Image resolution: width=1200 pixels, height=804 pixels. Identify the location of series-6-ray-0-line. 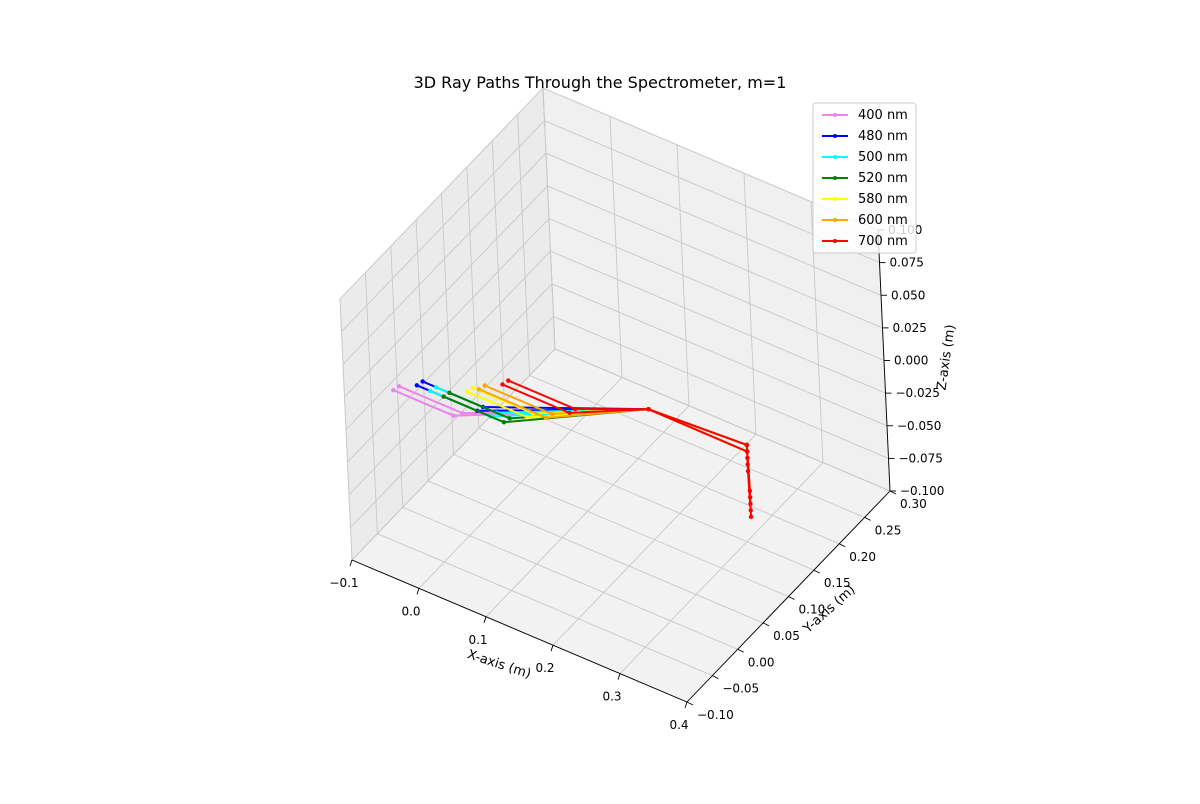
(625, 418).